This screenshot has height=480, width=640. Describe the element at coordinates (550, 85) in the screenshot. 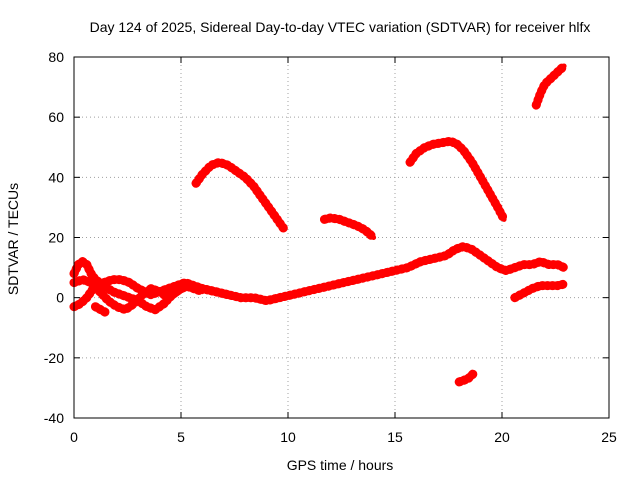

I see `series-arc-10-markers` at that location.